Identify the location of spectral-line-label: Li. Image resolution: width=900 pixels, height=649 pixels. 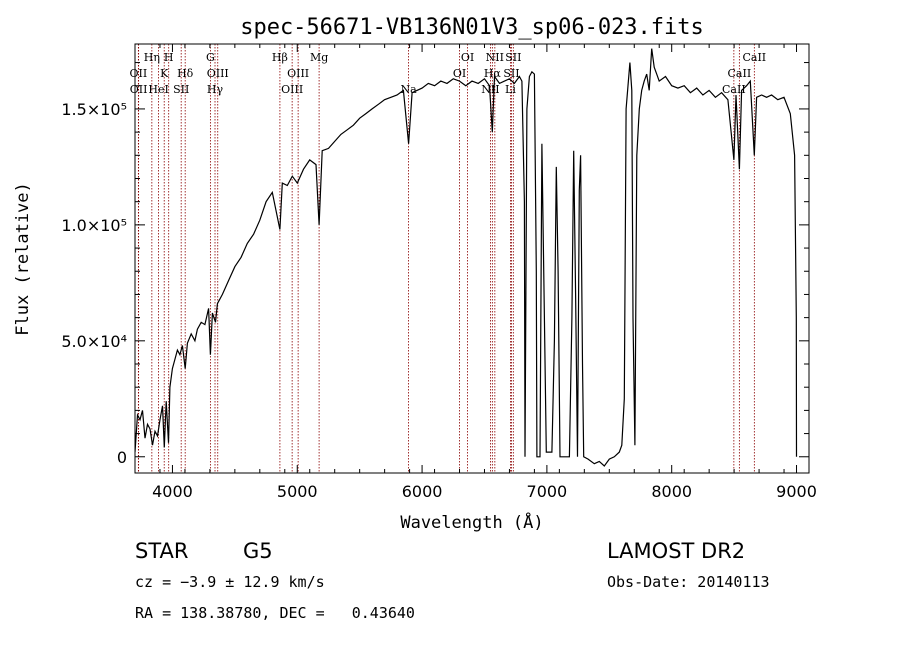
(510, 89).